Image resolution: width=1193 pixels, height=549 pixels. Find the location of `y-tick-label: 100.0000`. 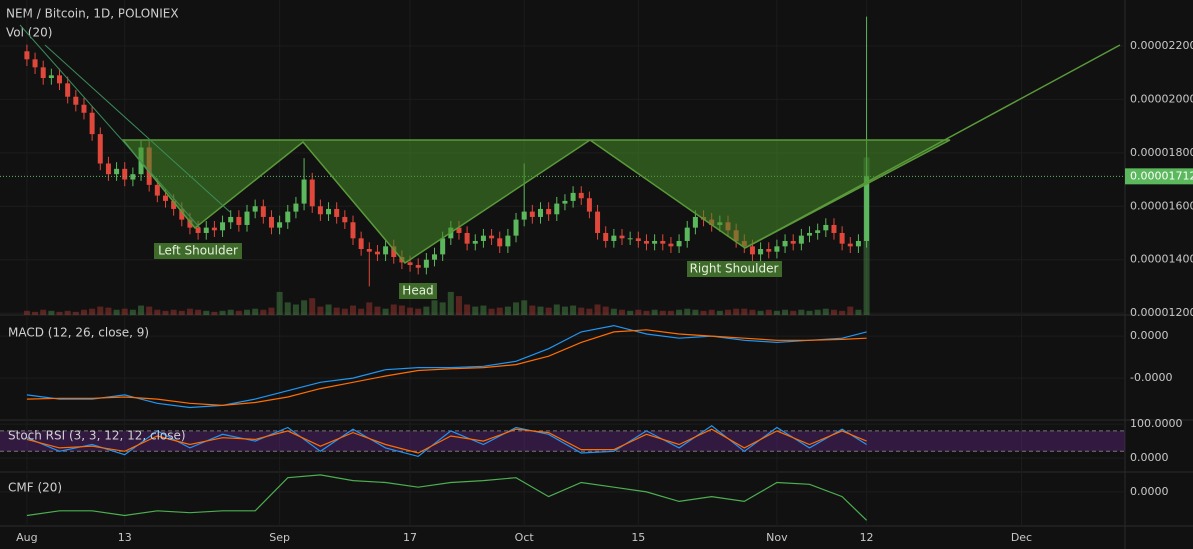

y-tick-label: 100.0000 is located at coordinates (1156, 423).